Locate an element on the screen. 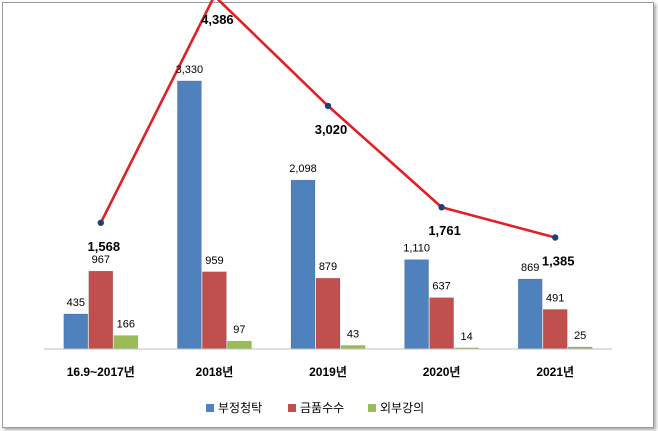  bar-value-label-3-2: 97 is located at coordinates (239, 330).